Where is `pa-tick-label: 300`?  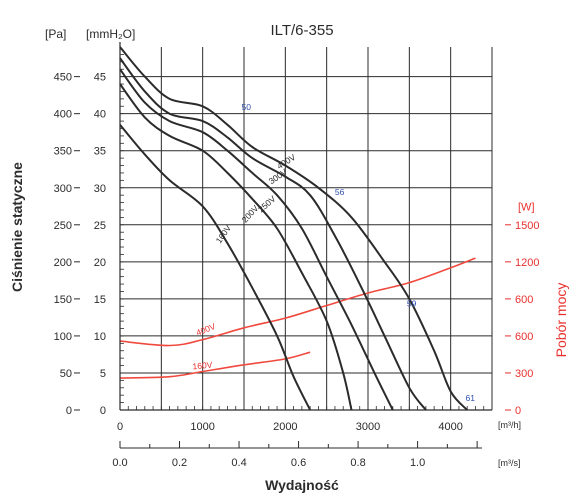 pa-tick-label: 300 is located at coordinates (63, 189).